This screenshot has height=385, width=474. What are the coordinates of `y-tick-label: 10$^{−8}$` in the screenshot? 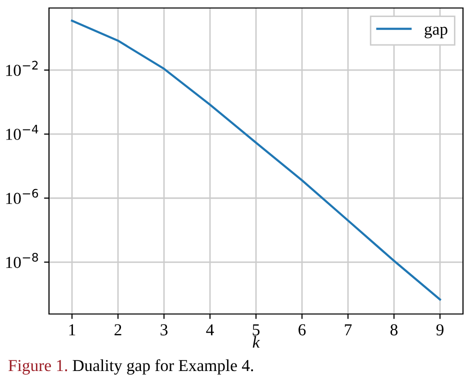 It's located at (22, 260).